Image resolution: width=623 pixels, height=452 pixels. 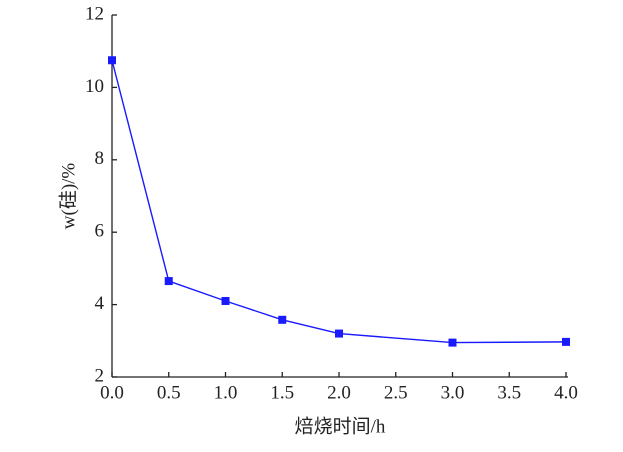 I want to click on x-tick-label: 0.5, so click(x=169, y=392).